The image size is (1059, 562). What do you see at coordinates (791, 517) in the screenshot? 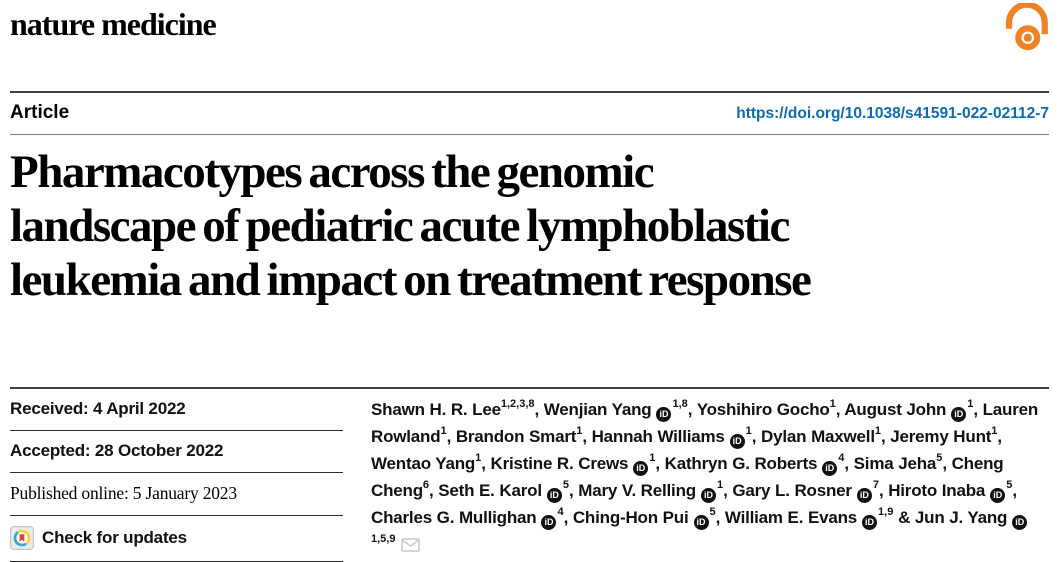
I see `author-name: William E. Evans` at bounding box center [791, 517].